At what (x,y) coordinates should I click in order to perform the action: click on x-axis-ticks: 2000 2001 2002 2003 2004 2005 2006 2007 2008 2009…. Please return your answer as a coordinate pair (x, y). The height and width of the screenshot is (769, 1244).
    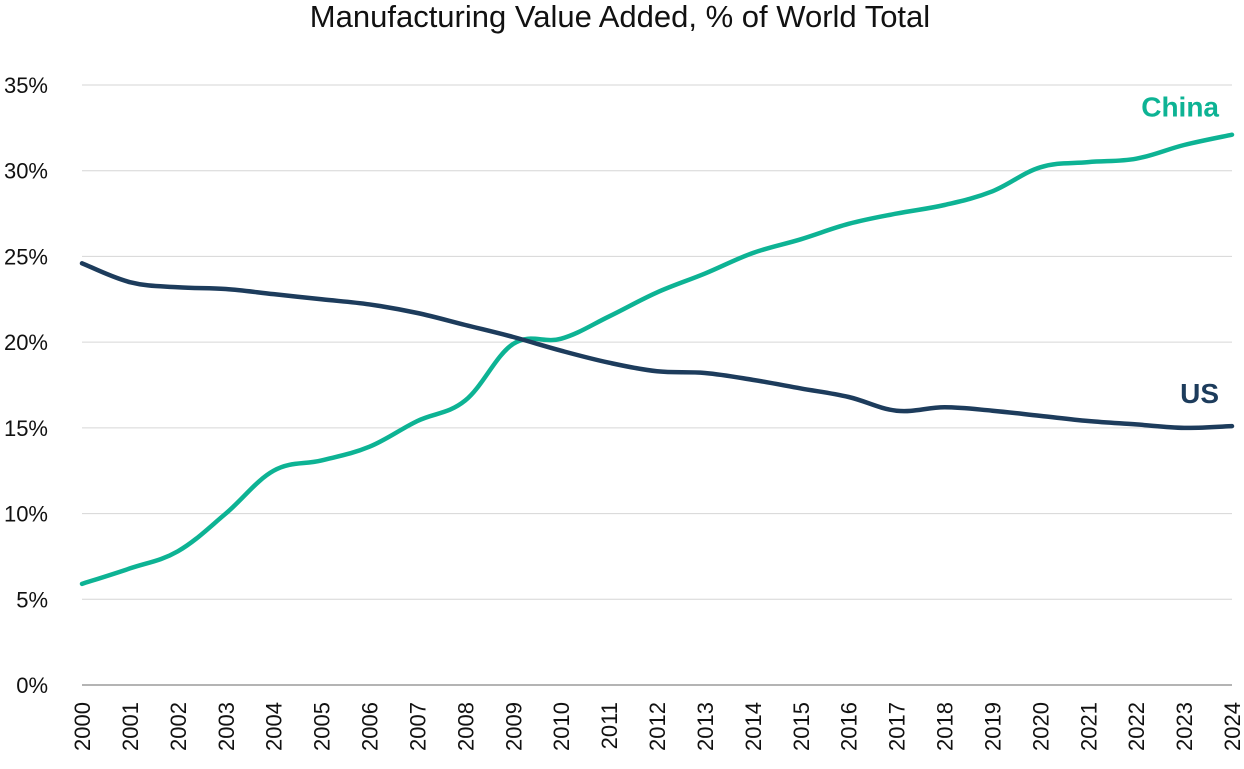
    Looking at the image, I should click on (657, 726).